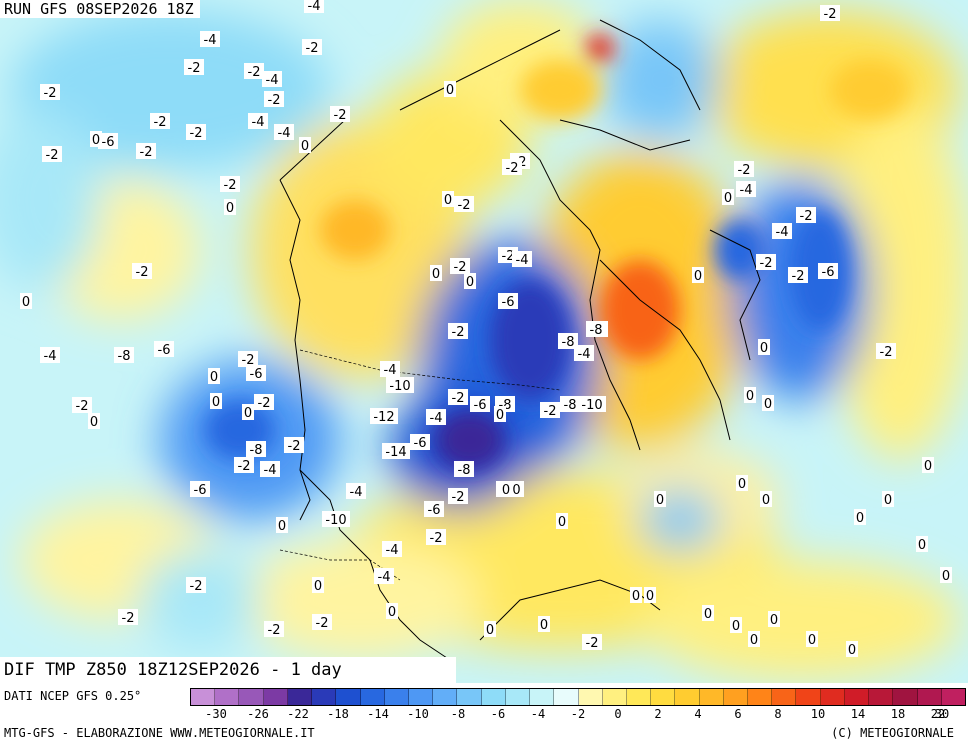 The height and width of the screenshot is (745, 968). Describe the element at coordinates (298, 714) in the screenshot. I see `colorbar-tick-label: -22` at that location.